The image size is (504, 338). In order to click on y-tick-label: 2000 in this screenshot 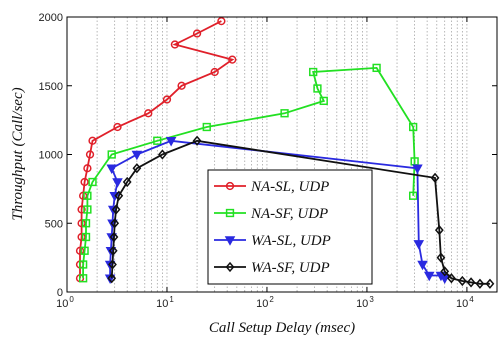, I will do `click(51, 18)`.